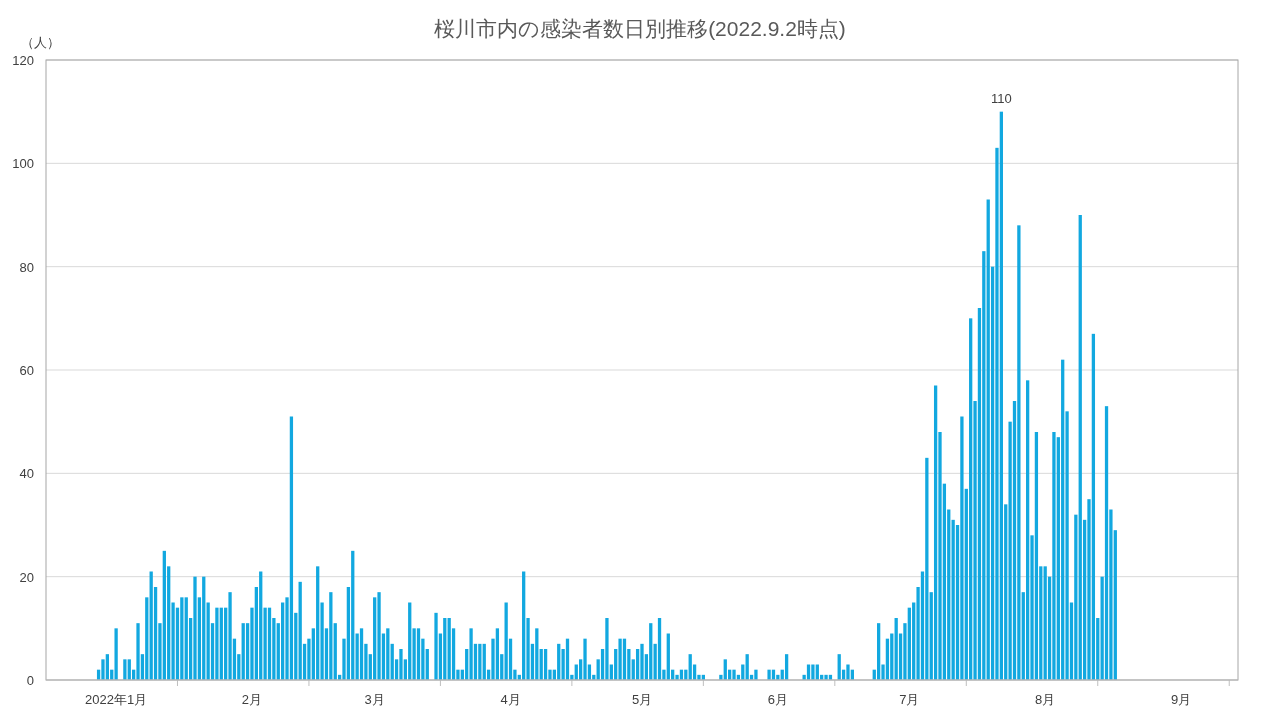  Describe the element at coordinates (26, 474) in the screenshot. I see `y-tick-label: 40` at that location.